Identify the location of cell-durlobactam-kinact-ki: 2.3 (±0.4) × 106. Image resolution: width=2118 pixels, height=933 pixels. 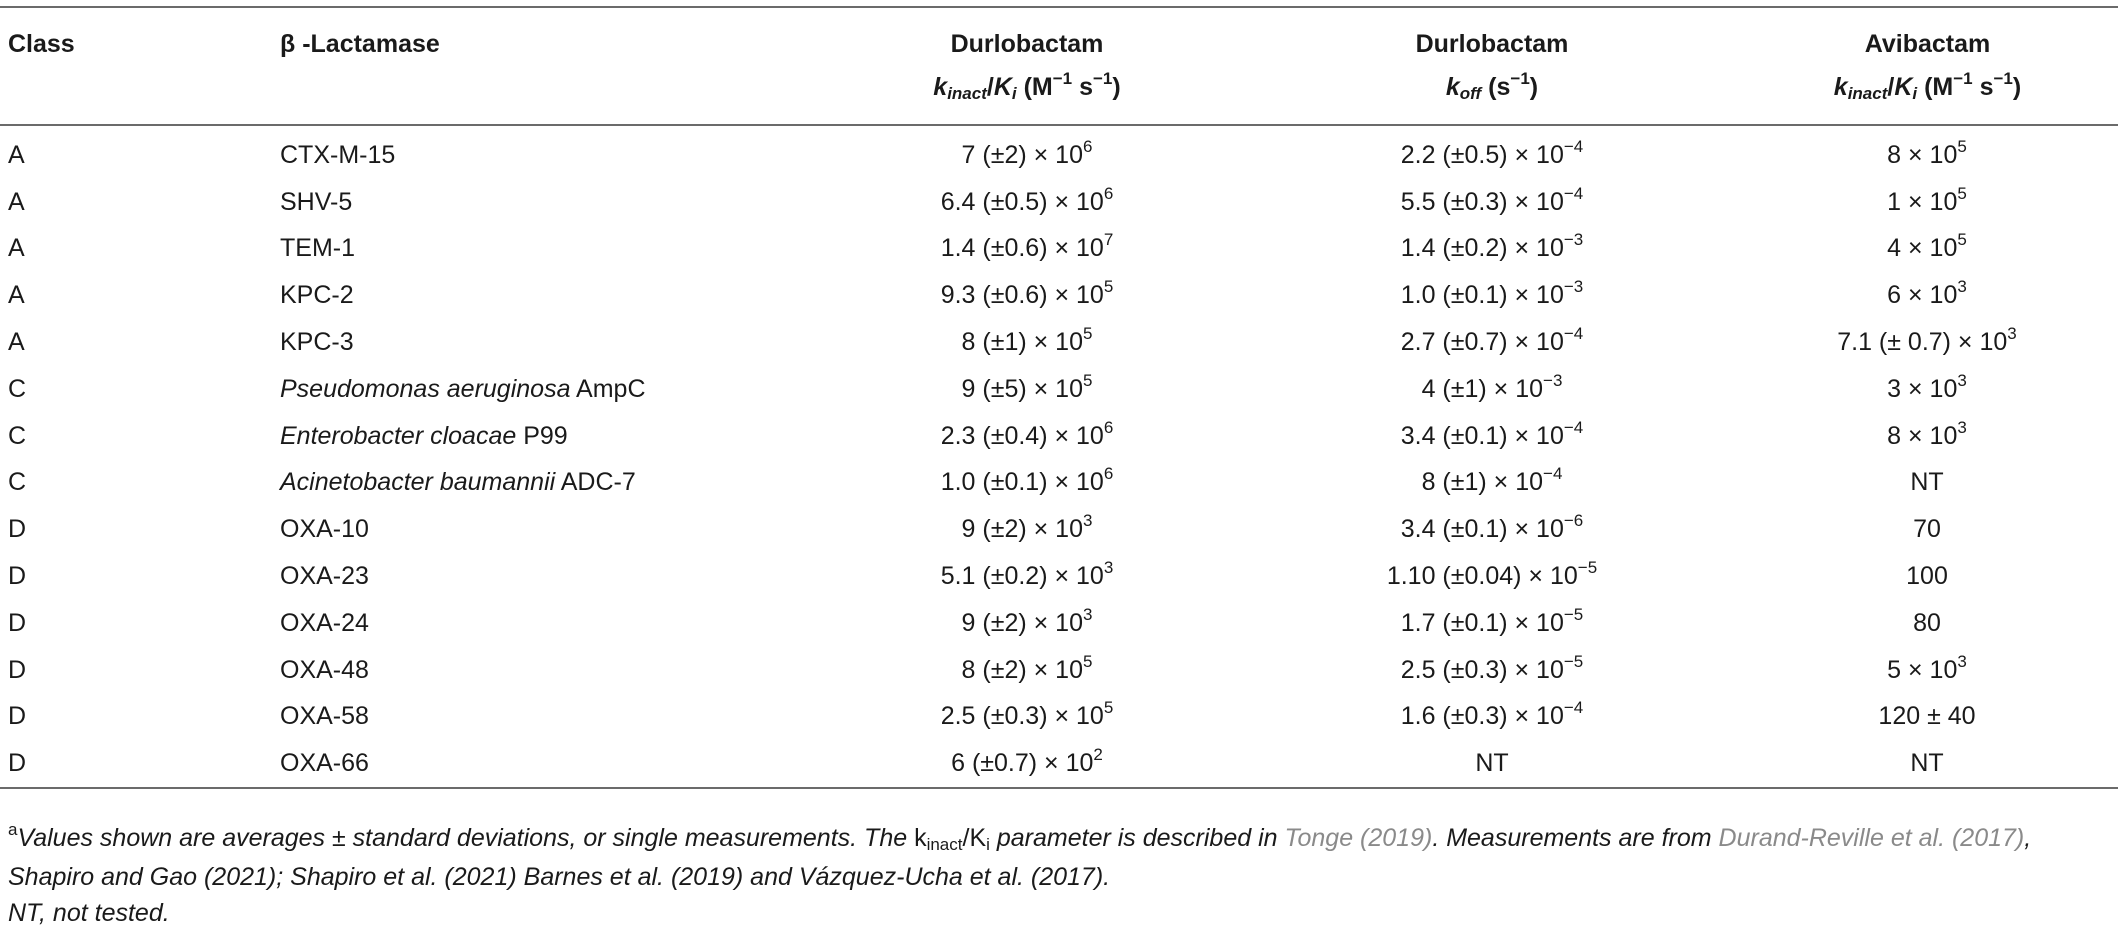
(1027, 433).